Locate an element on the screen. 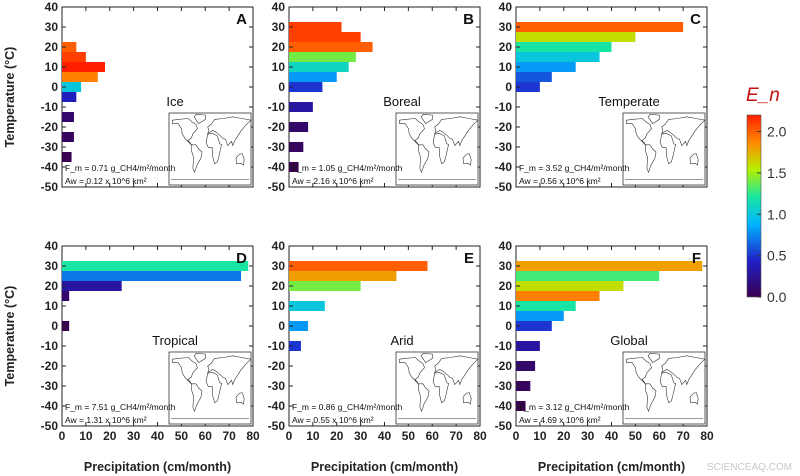 The width and height of the screenshot is (800, 476). colorbar: E_n 2.0 1.5 1.0 0.5 0.0 is located at coordinates (766, 195).